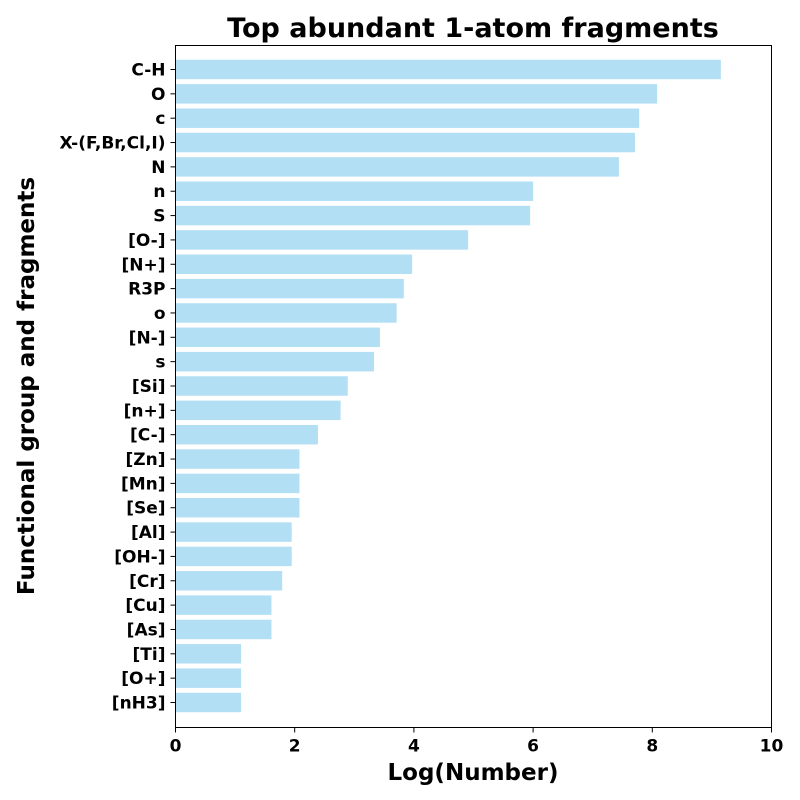  What do you see at coordinates (414, 747) in the screenshot?
I see `x-tick-label: 4` at bounding box center [414, 747].